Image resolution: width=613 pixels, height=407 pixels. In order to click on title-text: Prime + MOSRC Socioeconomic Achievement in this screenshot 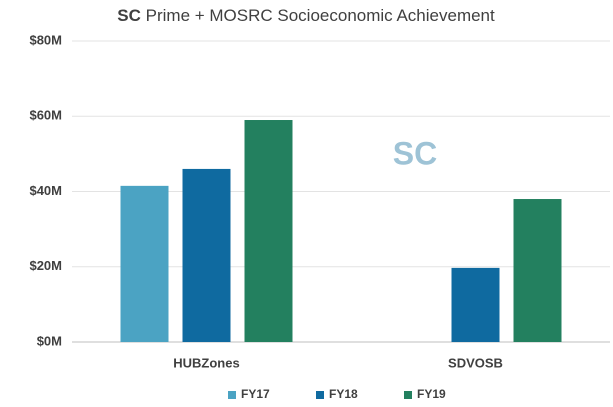, I will do `click(320, 15)`.